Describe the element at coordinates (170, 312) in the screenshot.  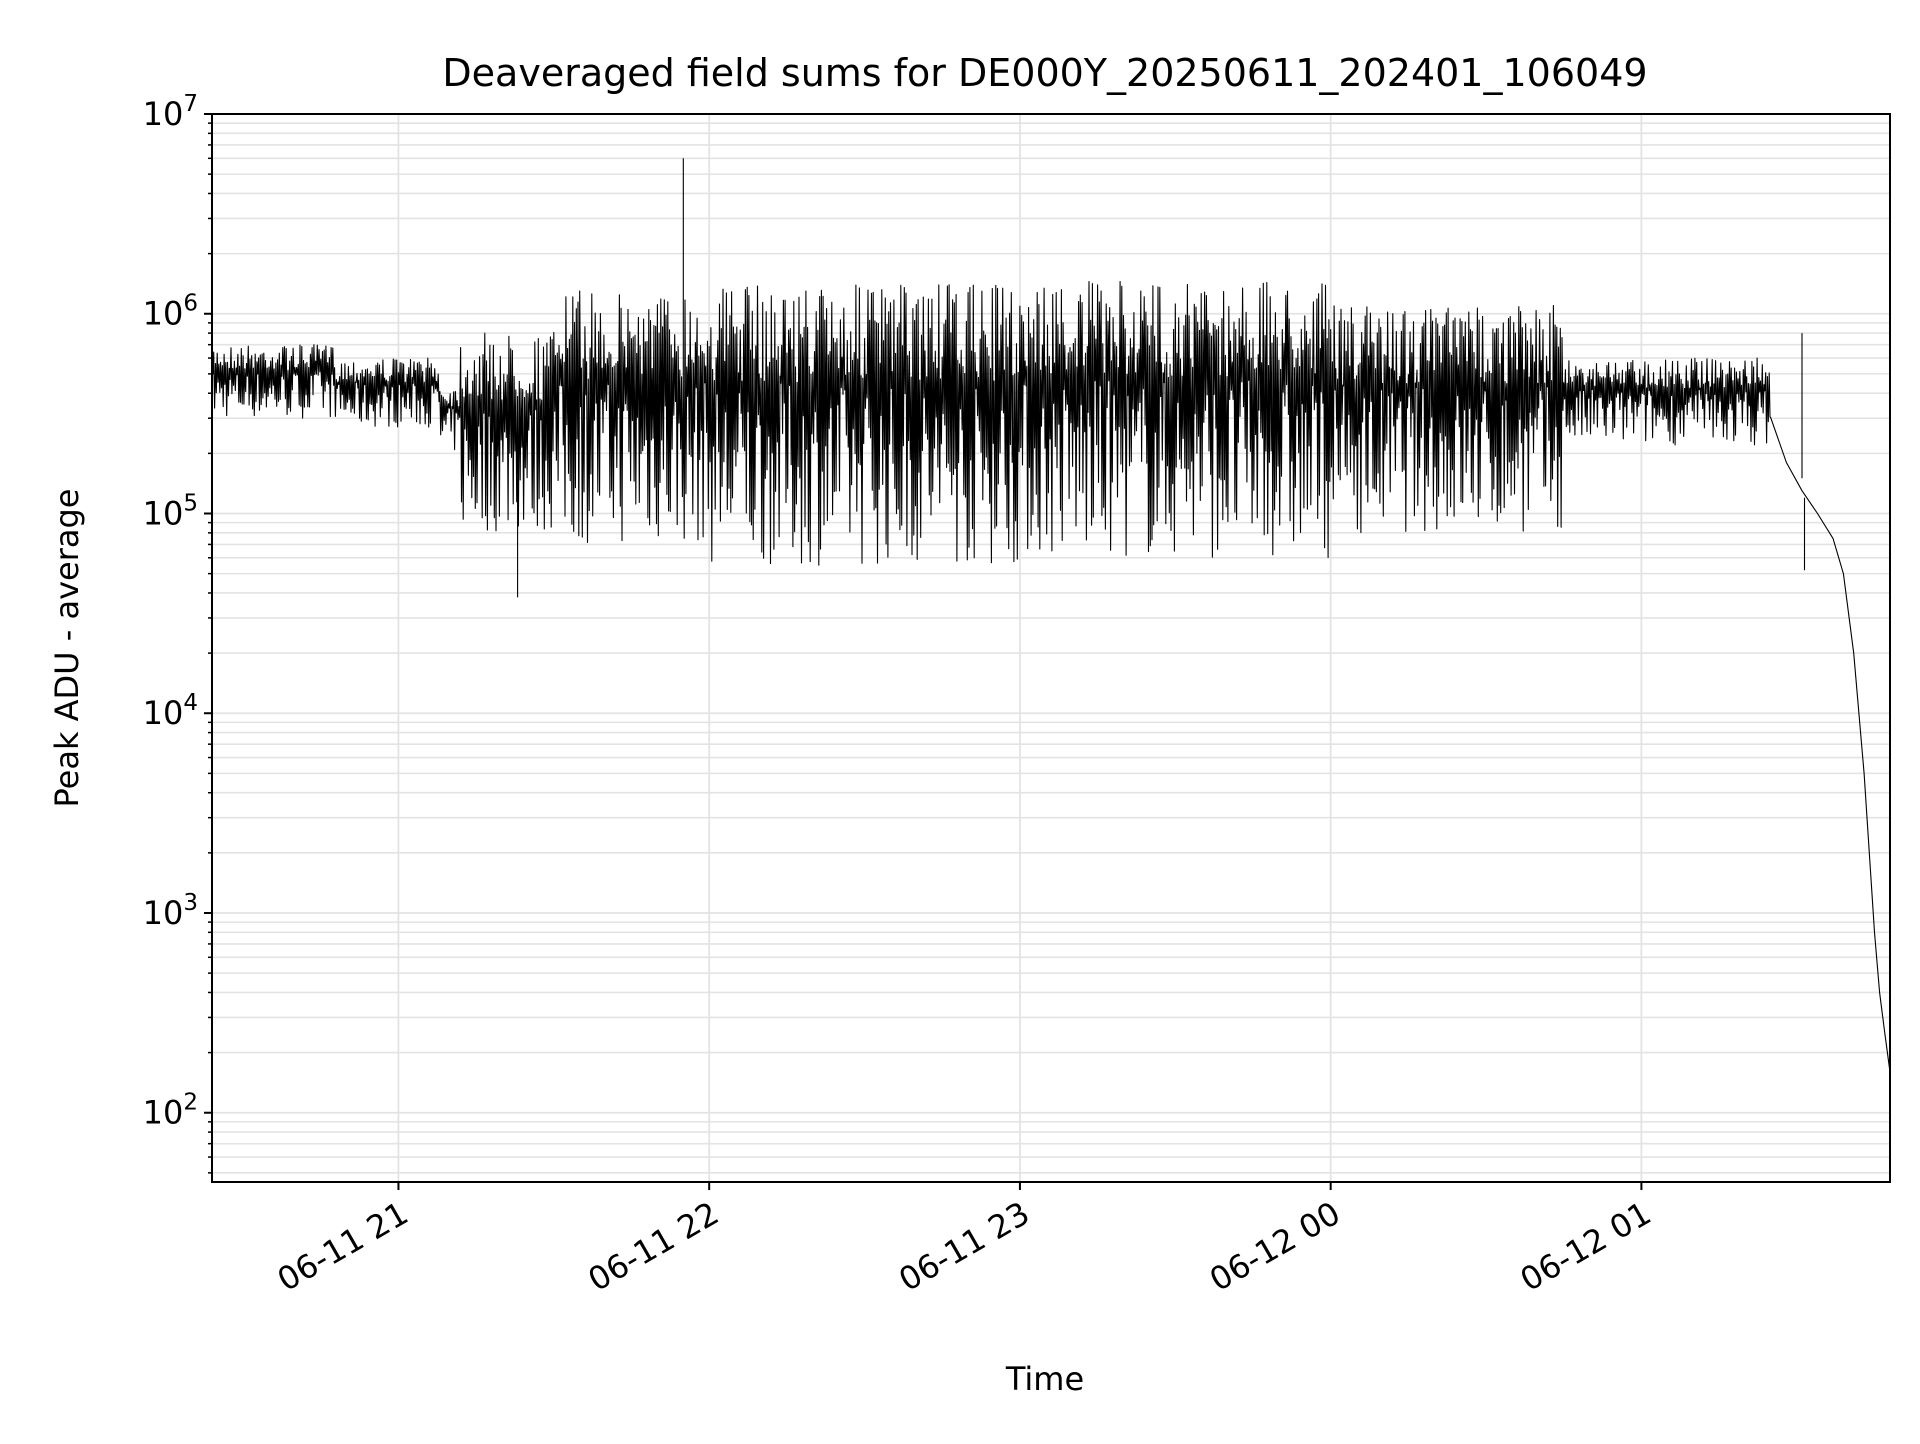
I see `y-tick-label: 10⁶` at that location.